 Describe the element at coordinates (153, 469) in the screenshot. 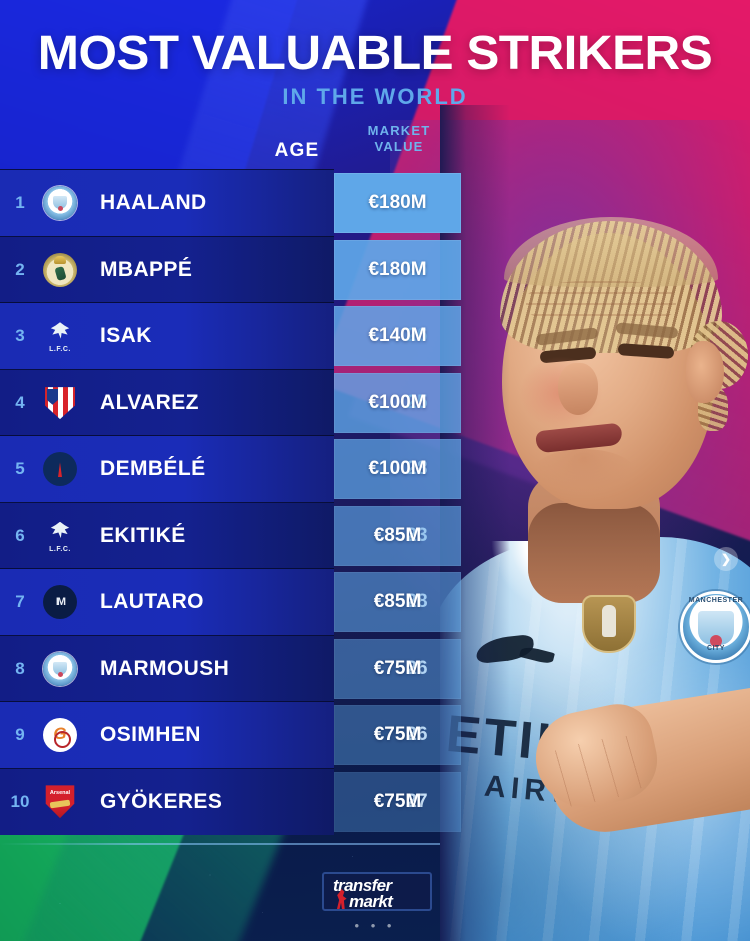

I see `player-name: DEMBÉLÉ` at that location.